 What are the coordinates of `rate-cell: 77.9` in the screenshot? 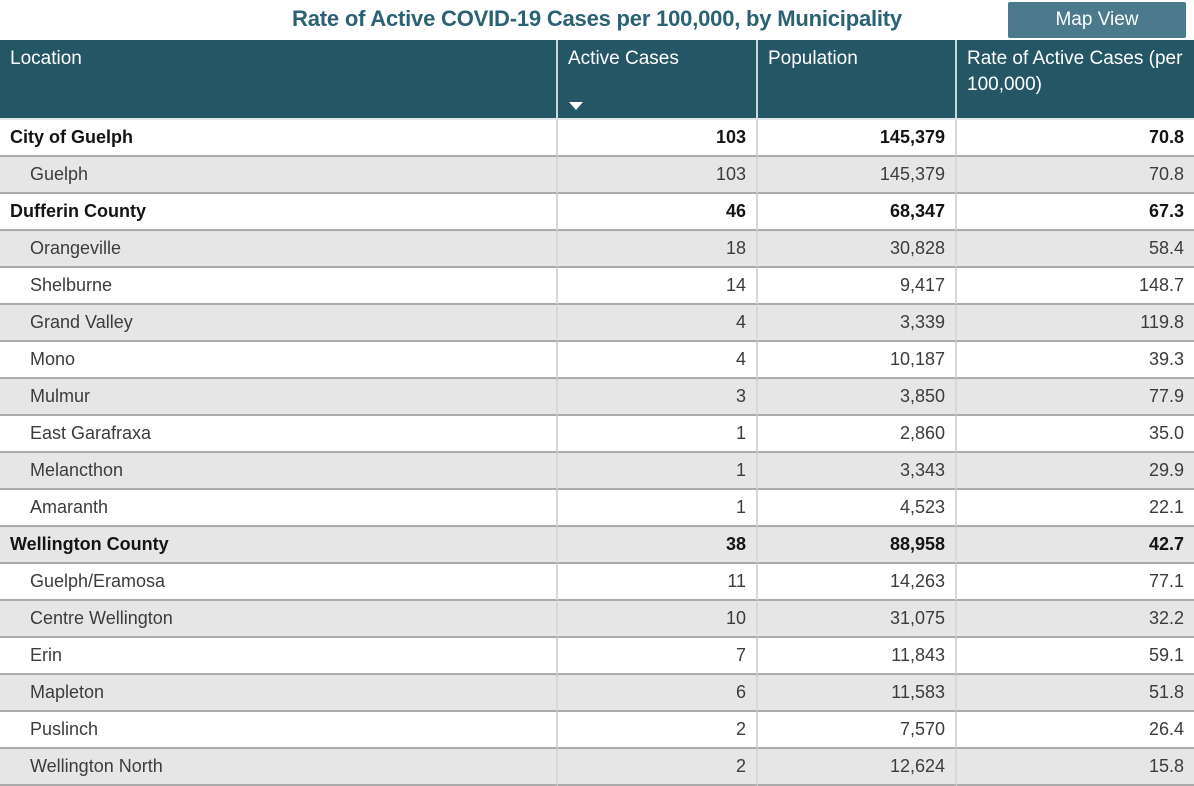 It's located at (1075, 397).